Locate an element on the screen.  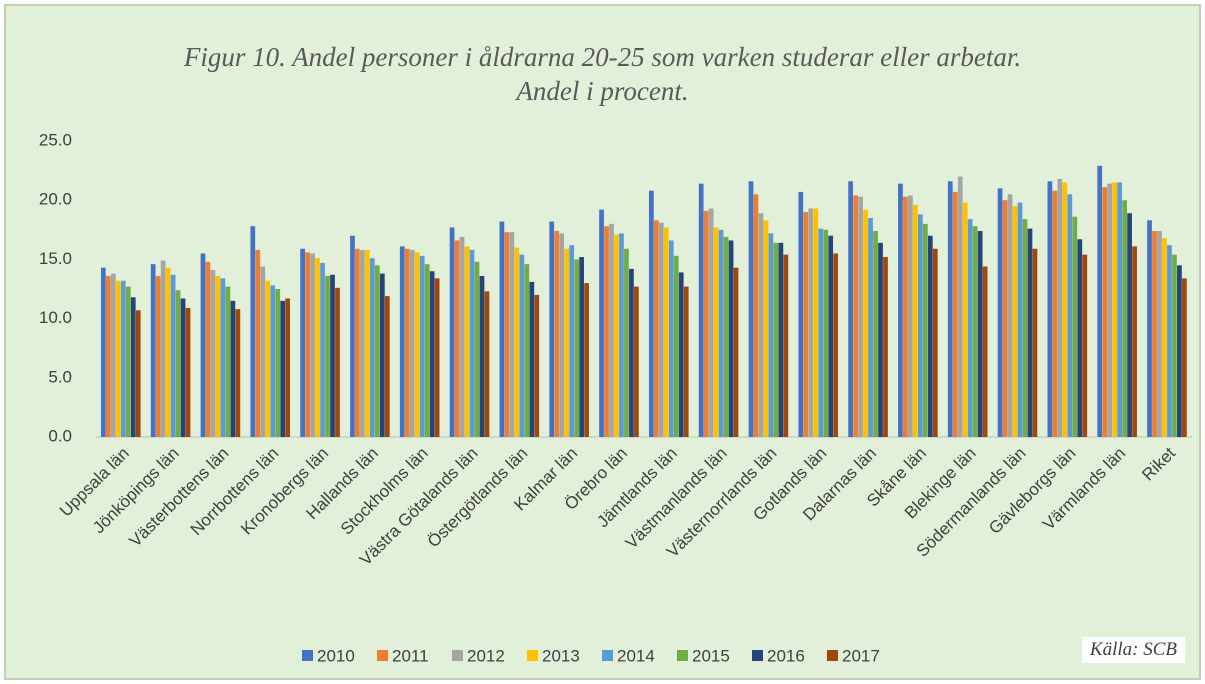
source-note: Källa: SCB is located at coordinates (1133, 650).